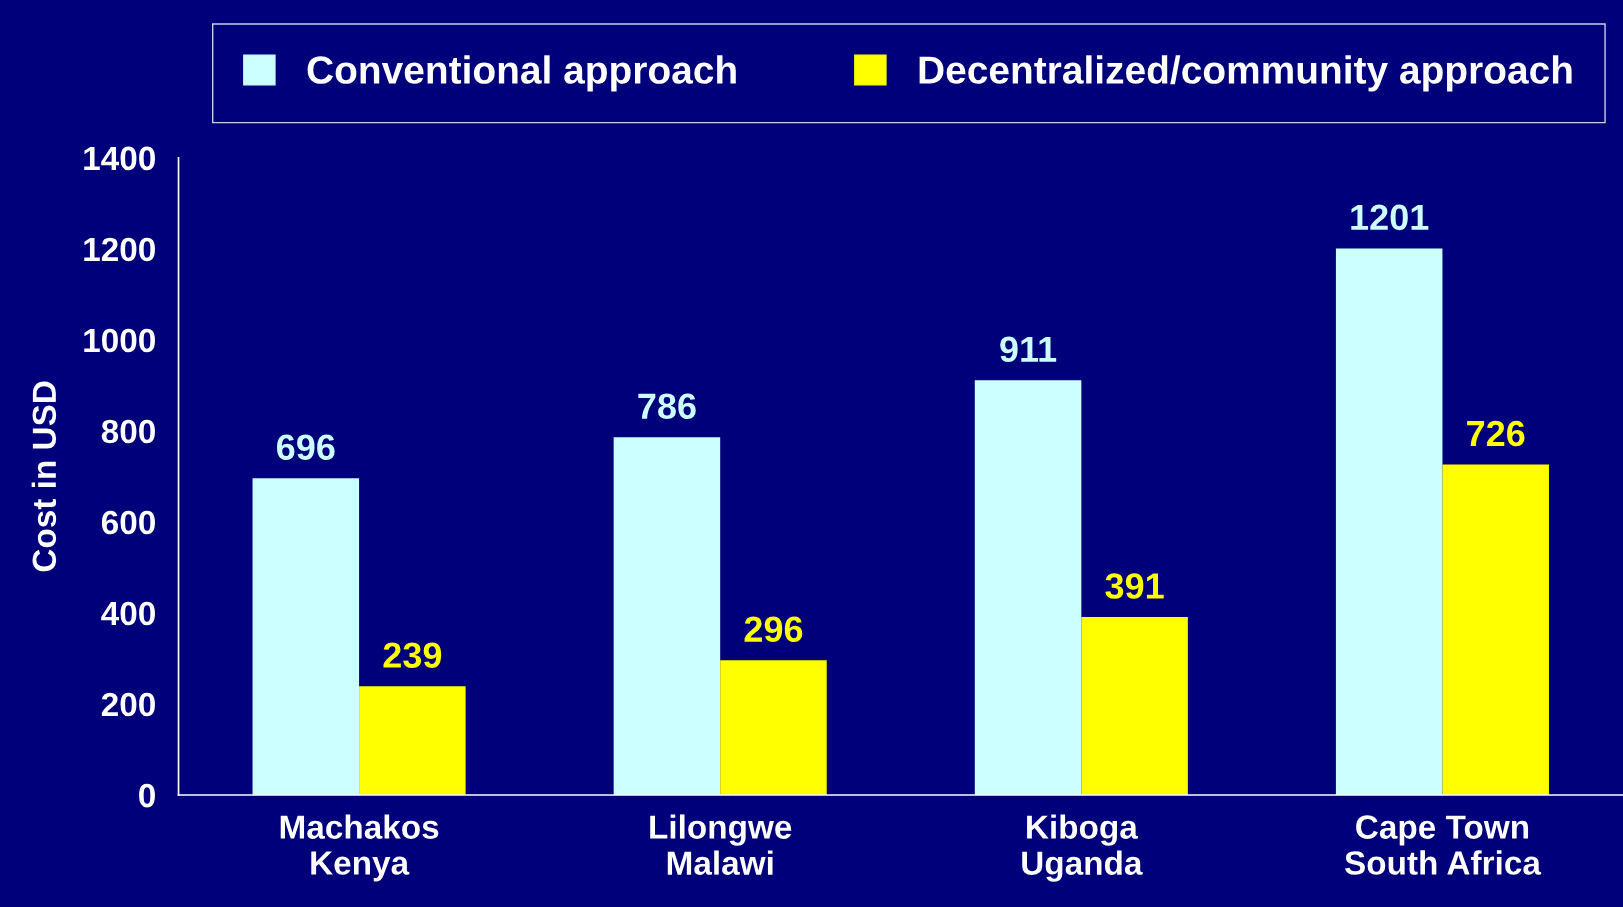  Describe the element at coordinates (306, 447) in the screenshot. I see `data-label: 696` at that location.